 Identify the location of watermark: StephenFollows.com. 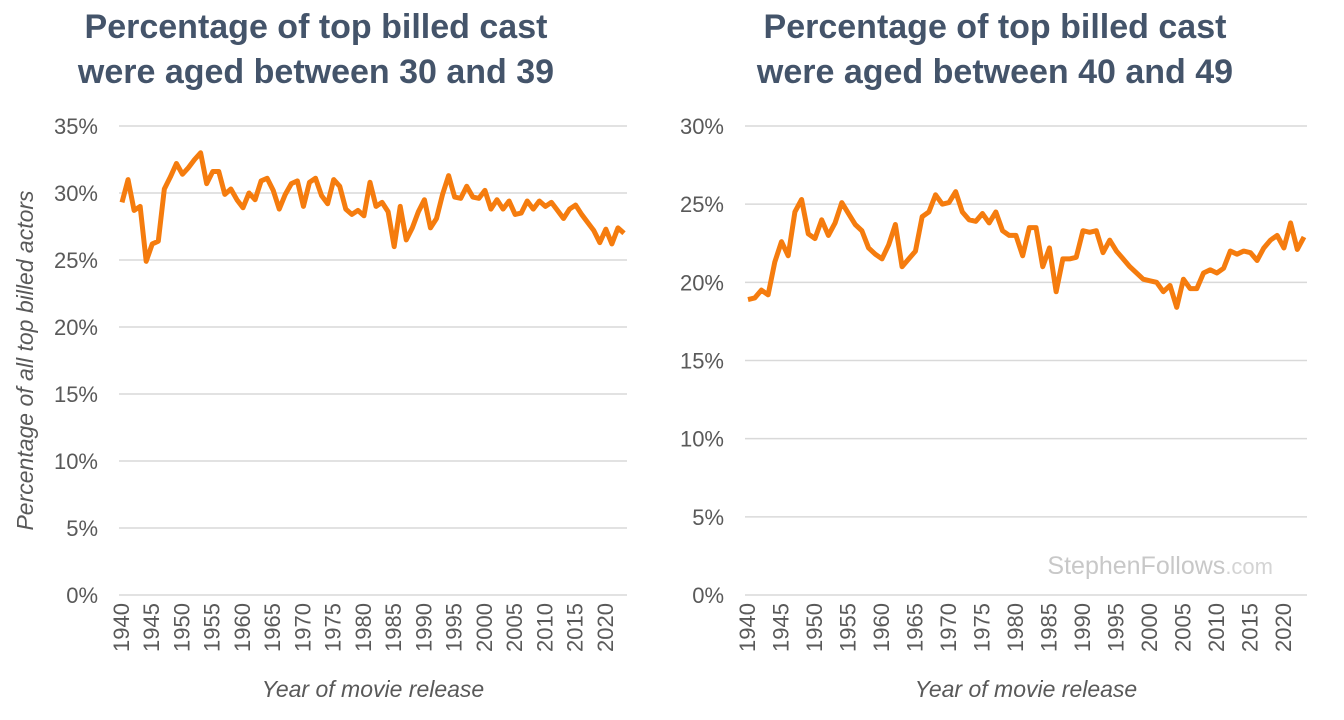
(1160, 566).